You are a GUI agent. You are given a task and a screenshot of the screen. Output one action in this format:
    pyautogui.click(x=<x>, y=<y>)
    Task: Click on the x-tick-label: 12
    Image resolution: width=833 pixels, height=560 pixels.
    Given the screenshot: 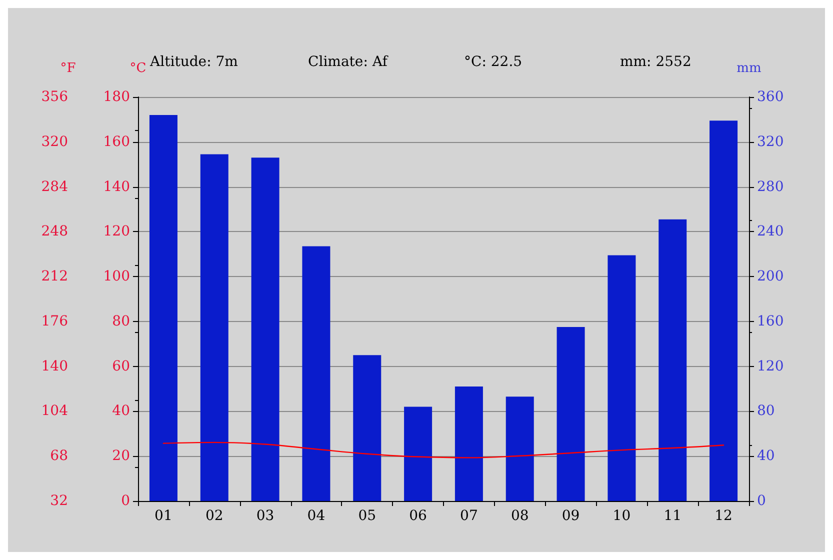 What is the action you would take?
    pyautogui.click(x=723, y=516)
    